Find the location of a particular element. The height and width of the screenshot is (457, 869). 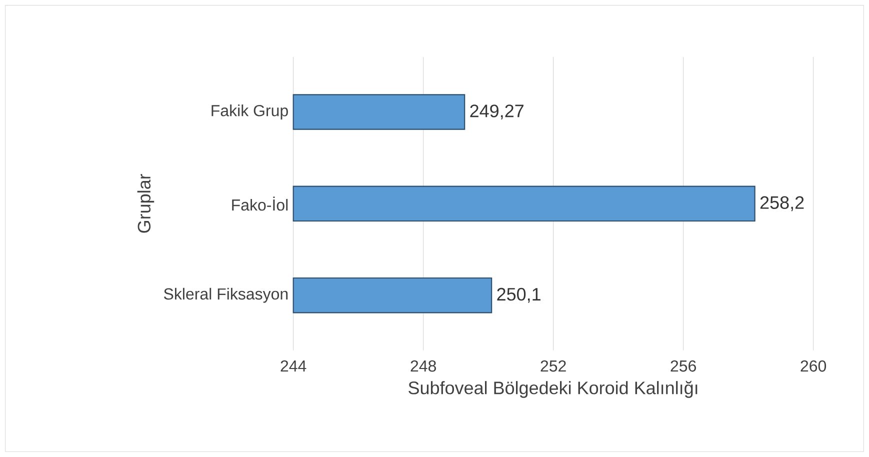

data-label: 258,2 is located at coordinates (782, 204).